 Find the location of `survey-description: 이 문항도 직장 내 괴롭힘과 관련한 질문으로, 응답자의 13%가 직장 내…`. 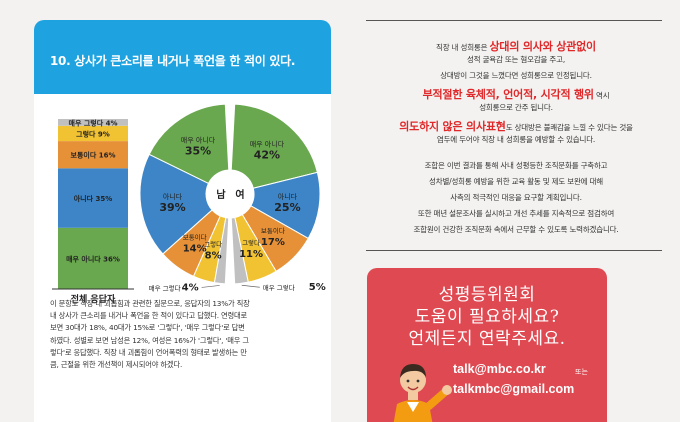

survey-description: 이 문항도 직장 내 괴롭힘과 관련한 질문으로, 응답자의 13%가 직장 내… is located at coordinates (185, 334).